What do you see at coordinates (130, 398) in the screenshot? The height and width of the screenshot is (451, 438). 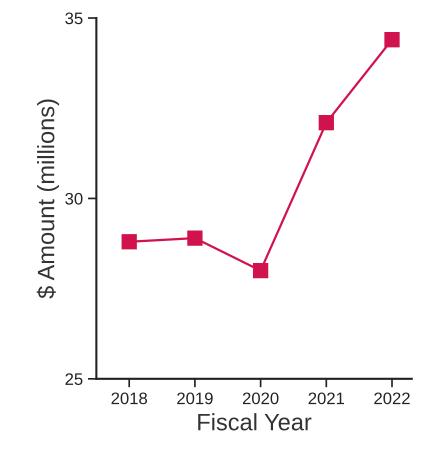 I see `x-tick-label: 2018` at bounding box center [130, 398].